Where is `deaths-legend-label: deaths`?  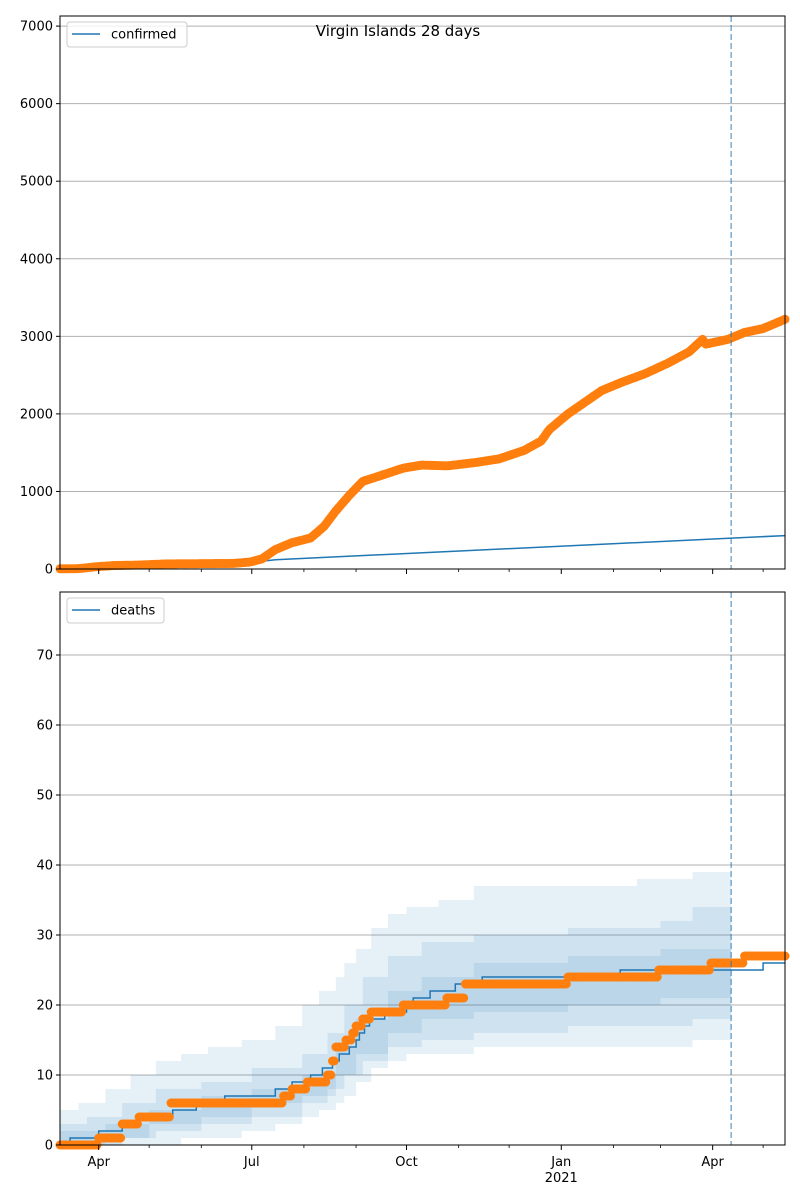
deaths-legend-label: deaths is located at coordinates (133, 611).